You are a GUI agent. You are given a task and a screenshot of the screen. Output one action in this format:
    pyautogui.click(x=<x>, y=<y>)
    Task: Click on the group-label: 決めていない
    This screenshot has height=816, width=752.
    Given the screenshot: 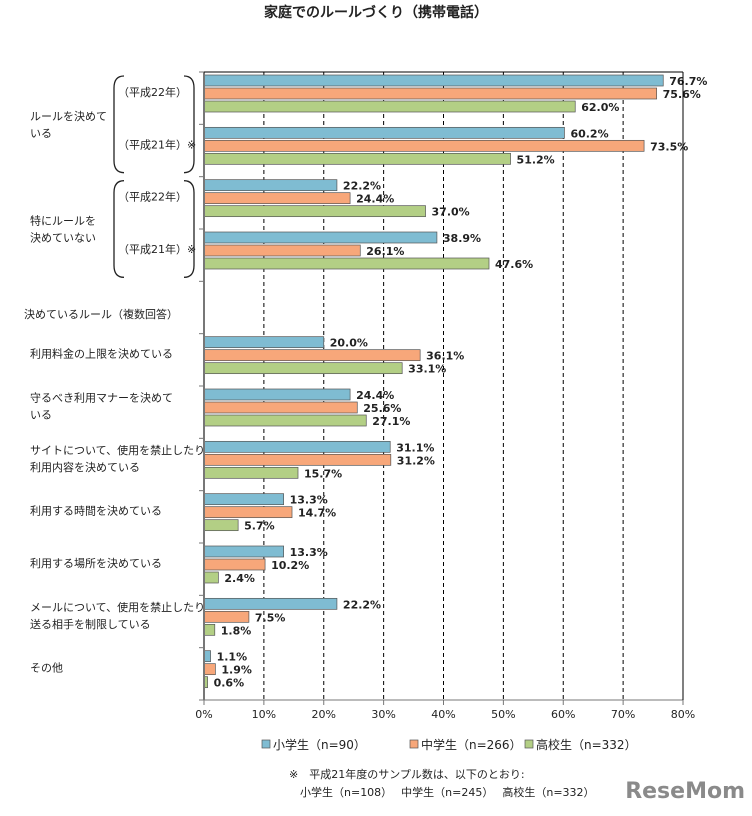 What is the action you would take?
    pyautogui.click(x=63, y=238)
    